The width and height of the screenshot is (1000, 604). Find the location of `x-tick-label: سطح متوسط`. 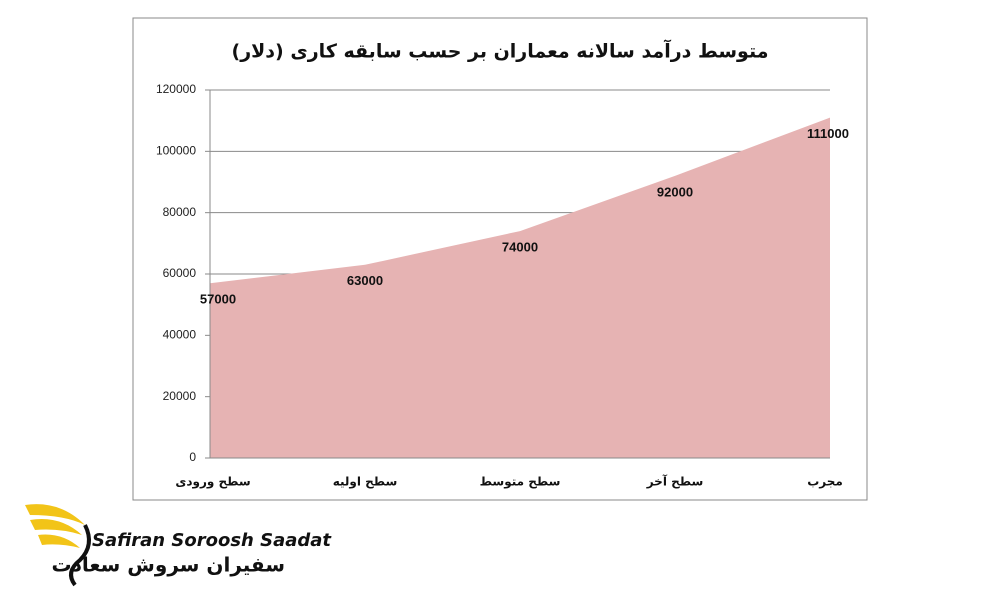

x-tick-label: سطح متوسط is located at coordinates (520, 482).